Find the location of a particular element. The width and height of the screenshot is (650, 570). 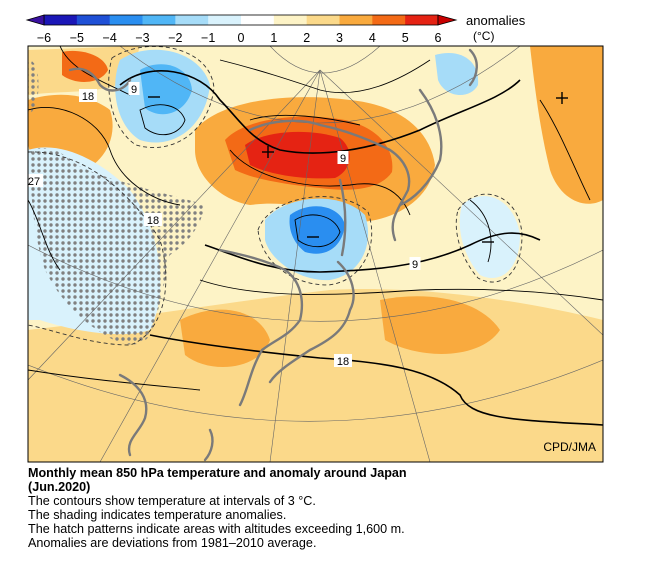

warm-anomaly-central-peak is located at coordinates (297, 155).